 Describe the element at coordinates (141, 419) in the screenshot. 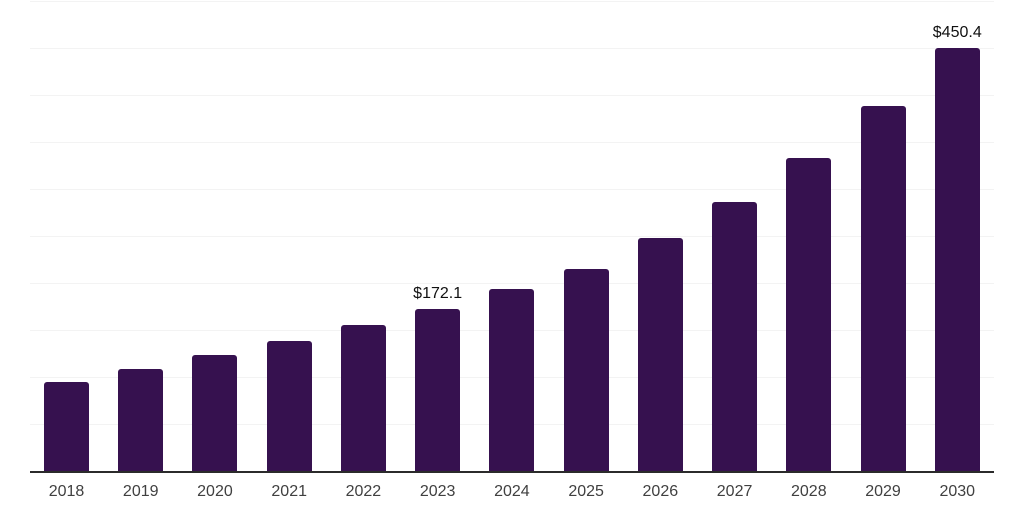

I see `bar-2019` at that location.